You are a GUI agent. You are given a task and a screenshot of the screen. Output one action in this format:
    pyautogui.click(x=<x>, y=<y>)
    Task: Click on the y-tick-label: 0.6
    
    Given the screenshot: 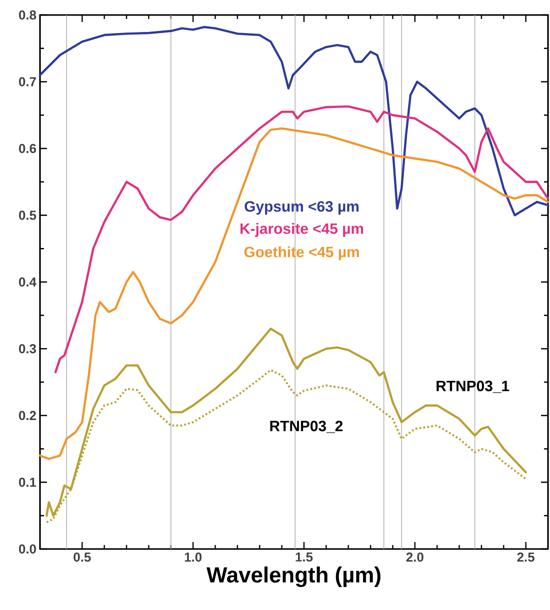 What is the action you would take?
    pyautogui.click(x=27, y=149)
    